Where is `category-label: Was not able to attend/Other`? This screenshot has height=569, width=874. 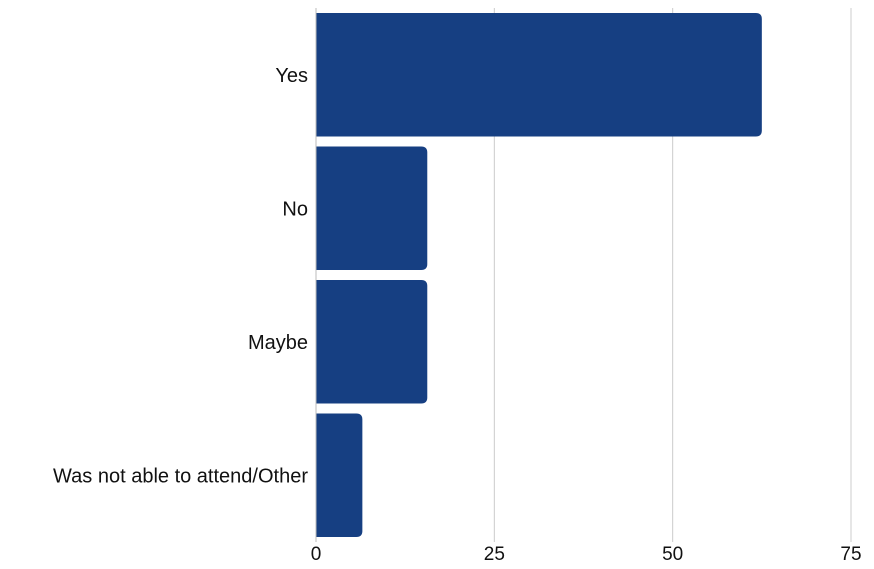
category-label: Was not able to attend/Other is located at coordinates (180, 476).